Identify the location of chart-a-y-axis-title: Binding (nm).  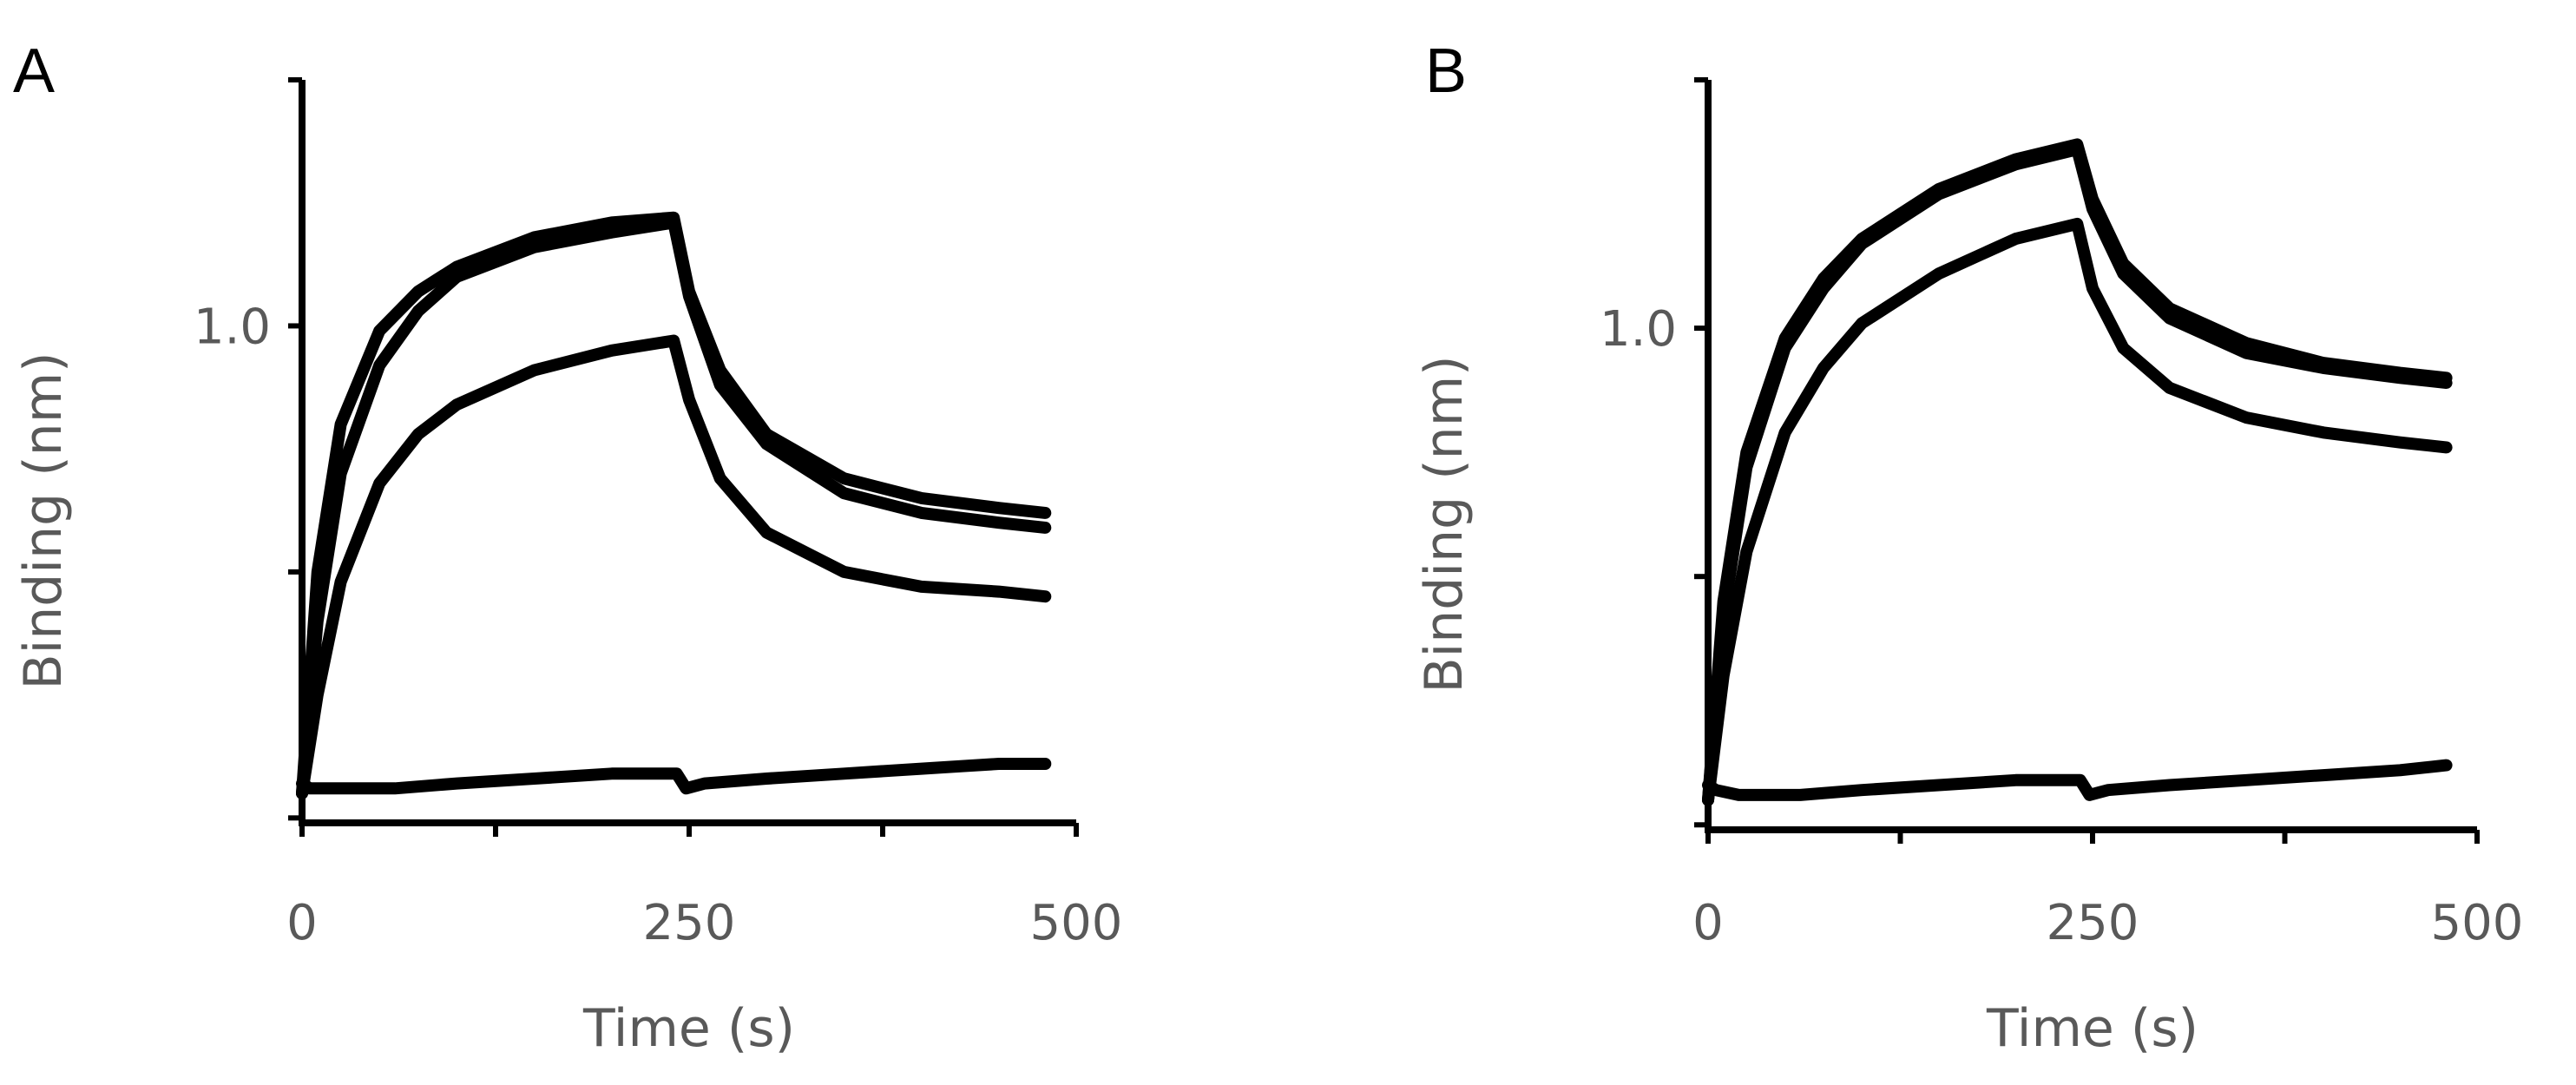
(43, 520).